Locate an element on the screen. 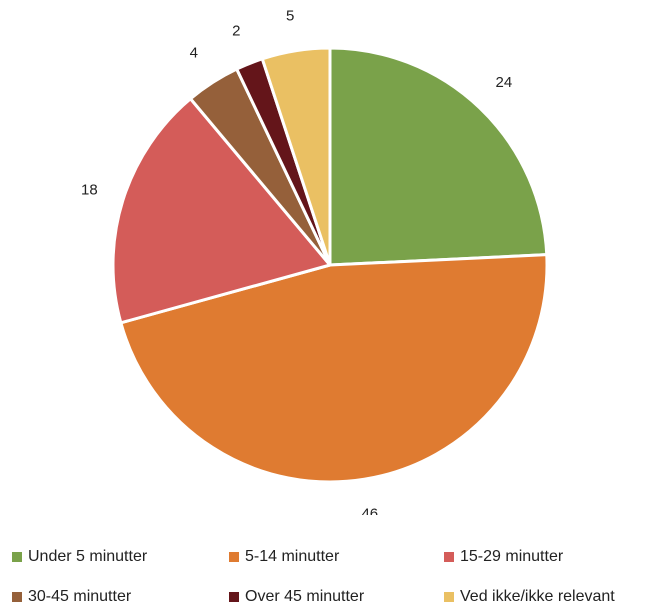 The height and width of the screenshot is (608, 659). legend-item-over-45: Over 45 minutter is located at coordinates (296, 597).